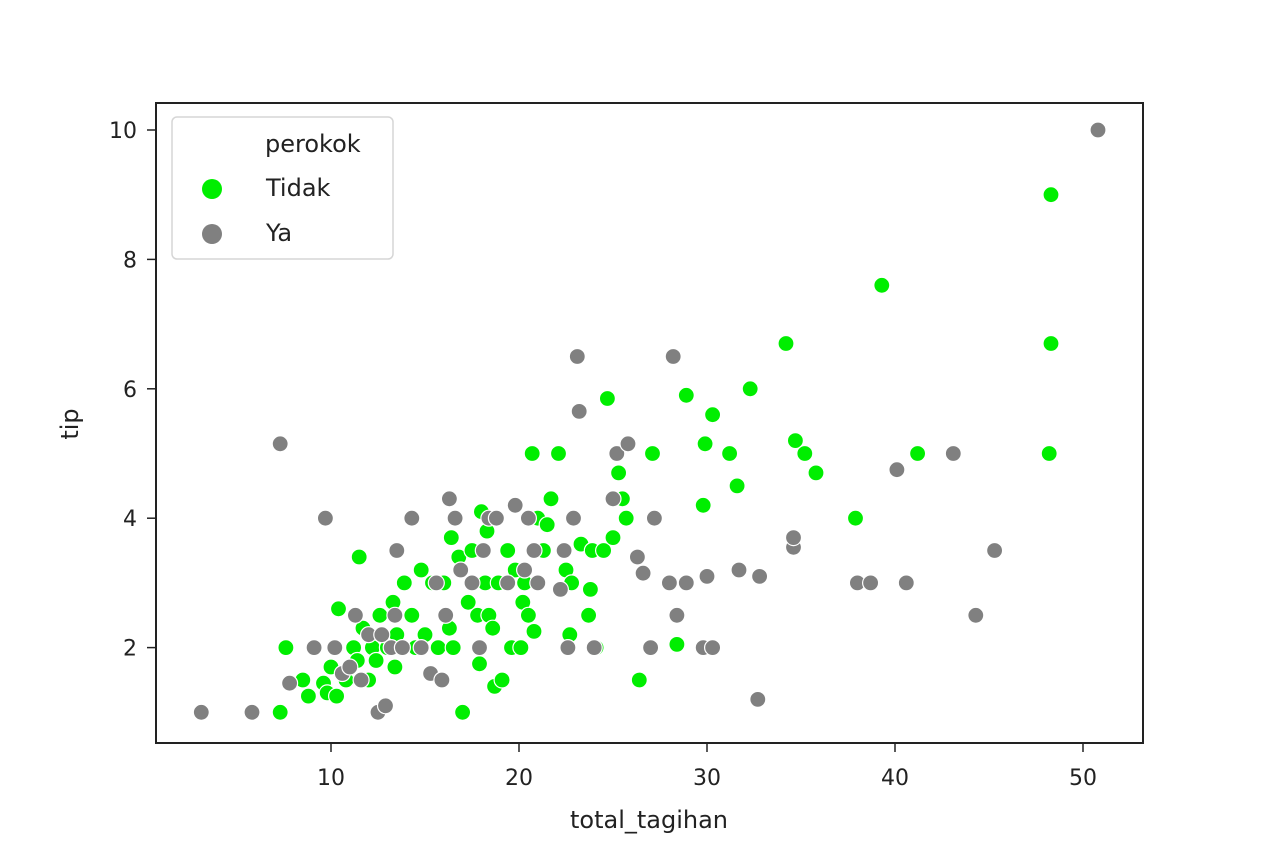 Image resolution: width=1264 pixels, height=848 pixels. Describe the element at coordinates (649, 820) in the screenshot. I see `x-axis-label: total_tagihan` at that location.